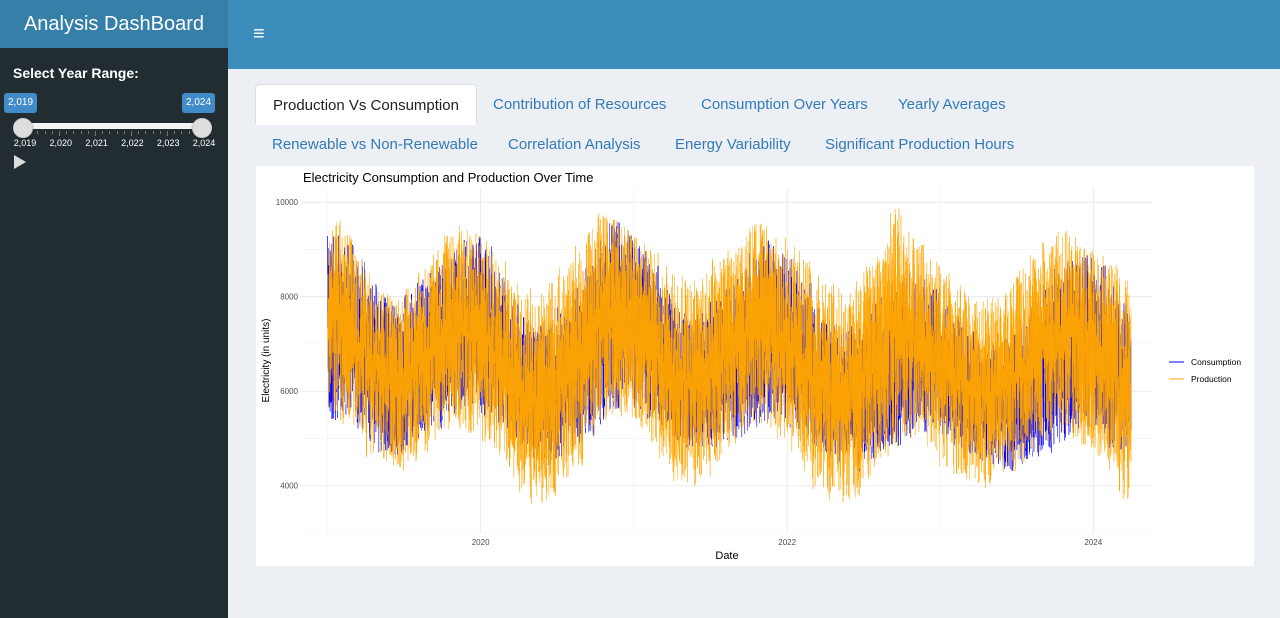  I want to click on tab-production-vs-consumption: Production Vs Consumption, so click(366, 104).